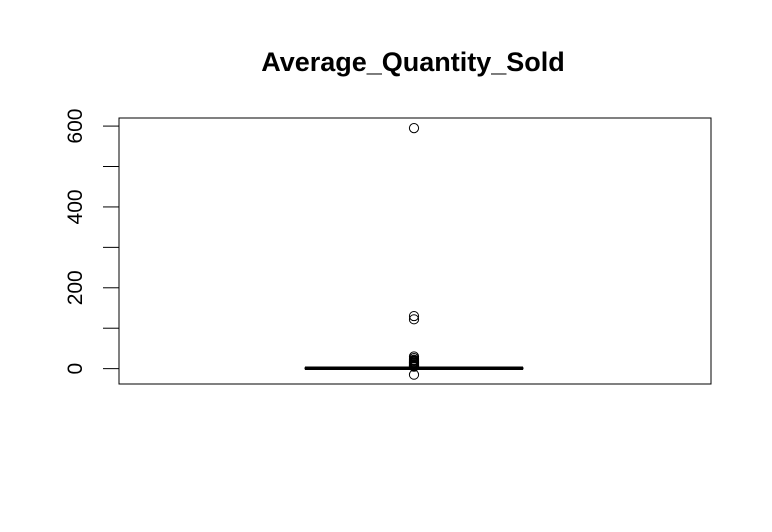  I want to click on outlier-points, so click(414, 251).